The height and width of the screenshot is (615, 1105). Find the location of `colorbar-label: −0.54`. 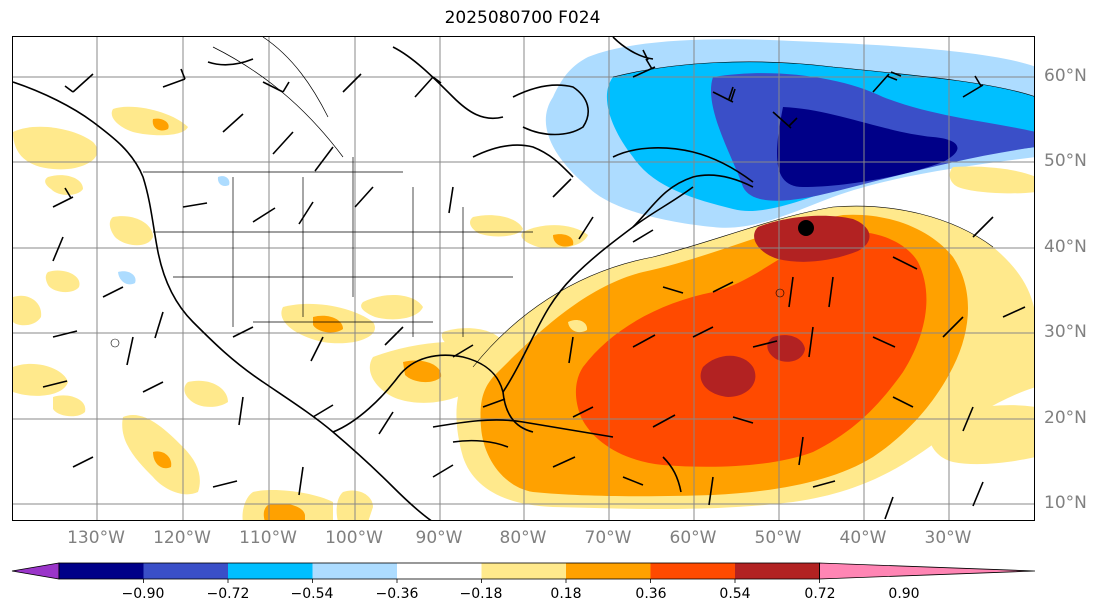

colorbar-label: −0.54 is located at coordinates (312, 594).